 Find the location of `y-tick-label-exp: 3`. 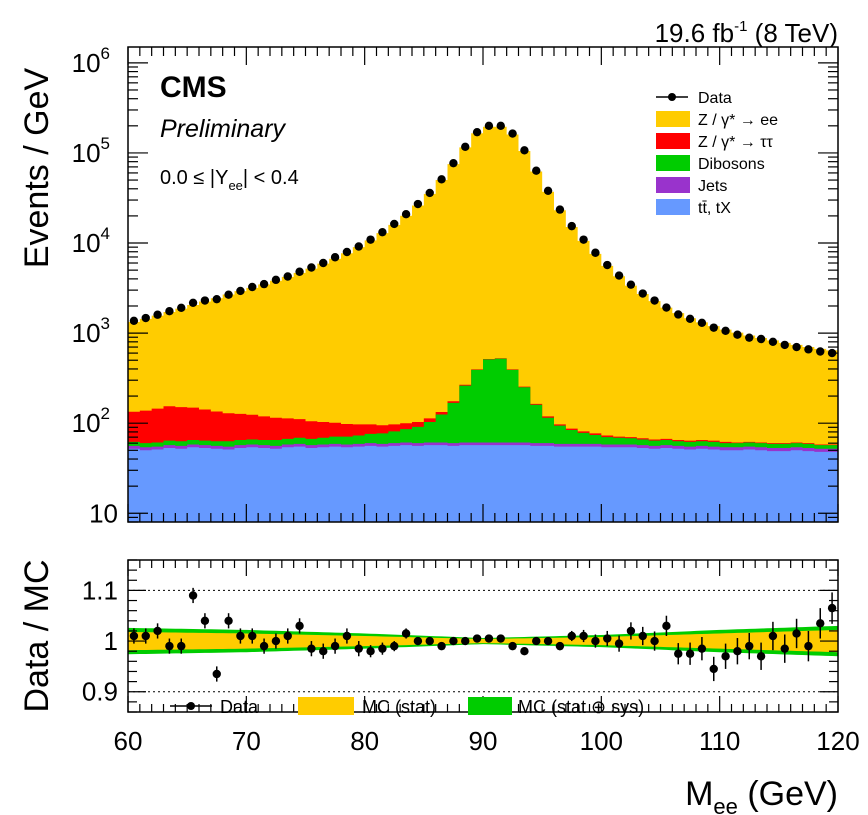

y-tick-label-exp: 3 is located at coordinates (105, 323).